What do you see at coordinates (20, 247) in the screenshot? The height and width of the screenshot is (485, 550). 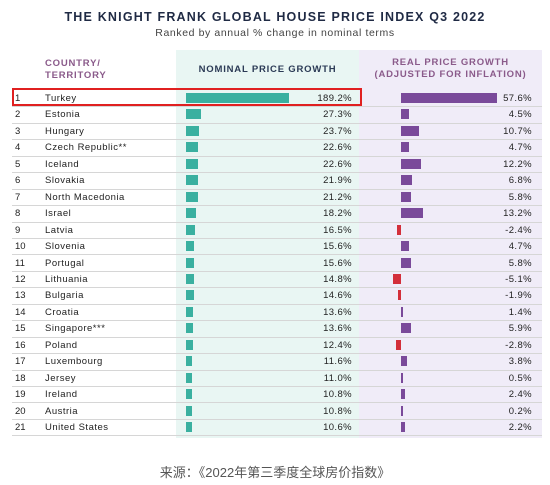 I see `rank-label: 10` at bounding box center [20, 247].